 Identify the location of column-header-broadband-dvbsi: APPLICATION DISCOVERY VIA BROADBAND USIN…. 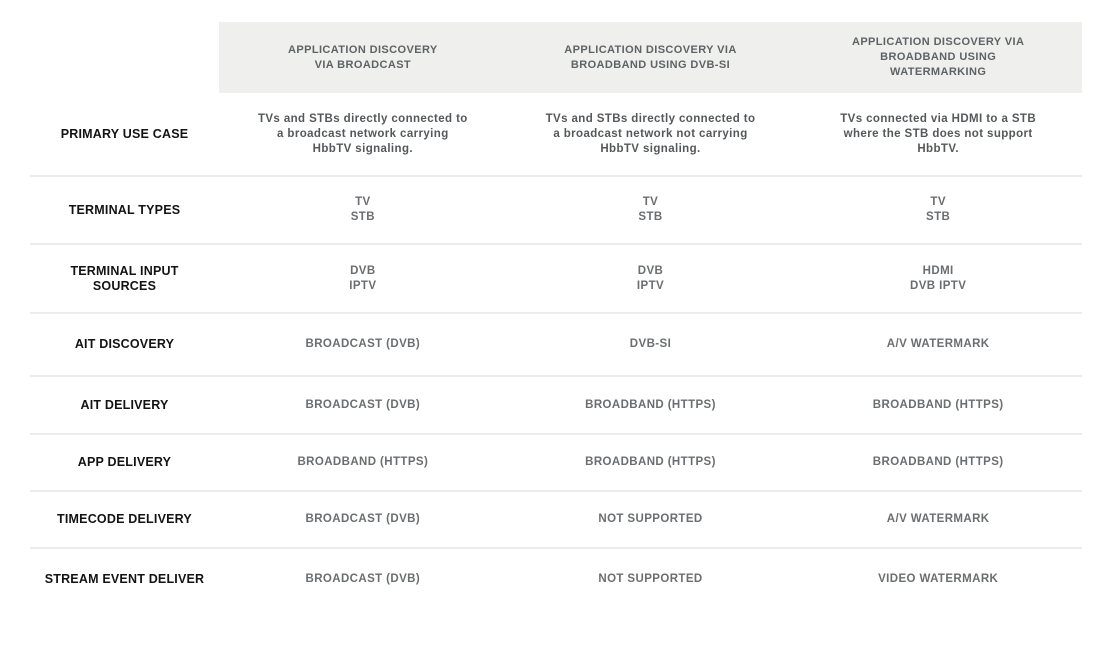
(650, 57).